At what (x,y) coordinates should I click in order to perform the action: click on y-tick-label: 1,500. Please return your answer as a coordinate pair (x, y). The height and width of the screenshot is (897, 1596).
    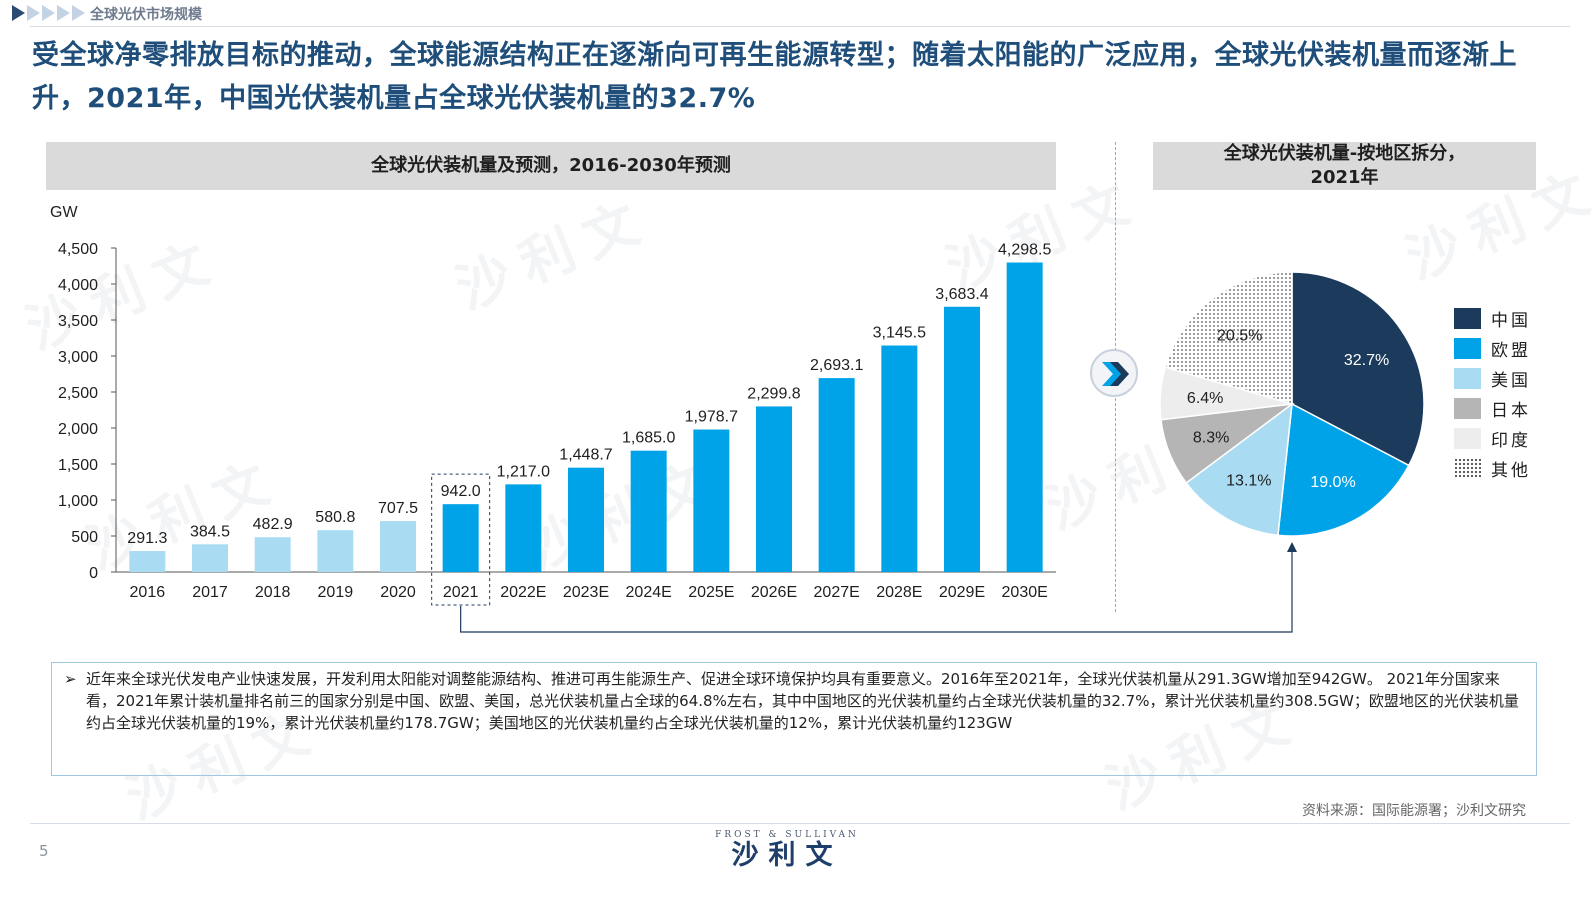
    Looking at the image, I should click on (78, 465).